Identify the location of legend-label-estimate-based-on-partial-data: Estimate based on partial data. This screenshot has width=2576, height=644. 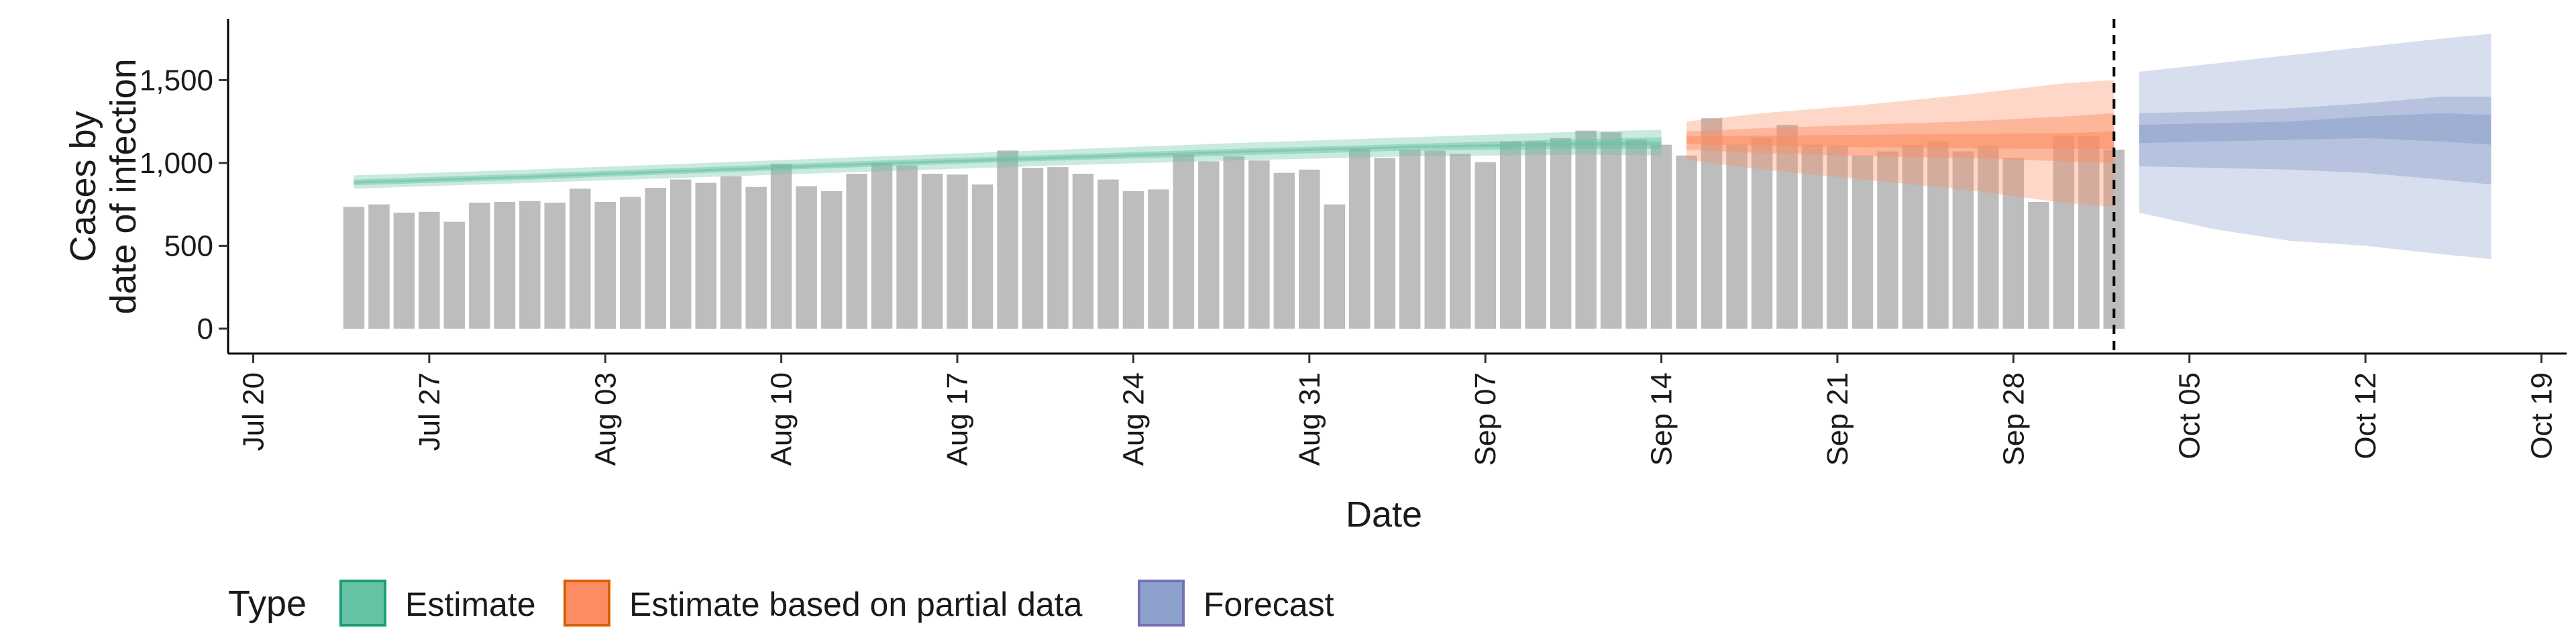
(856, 604).